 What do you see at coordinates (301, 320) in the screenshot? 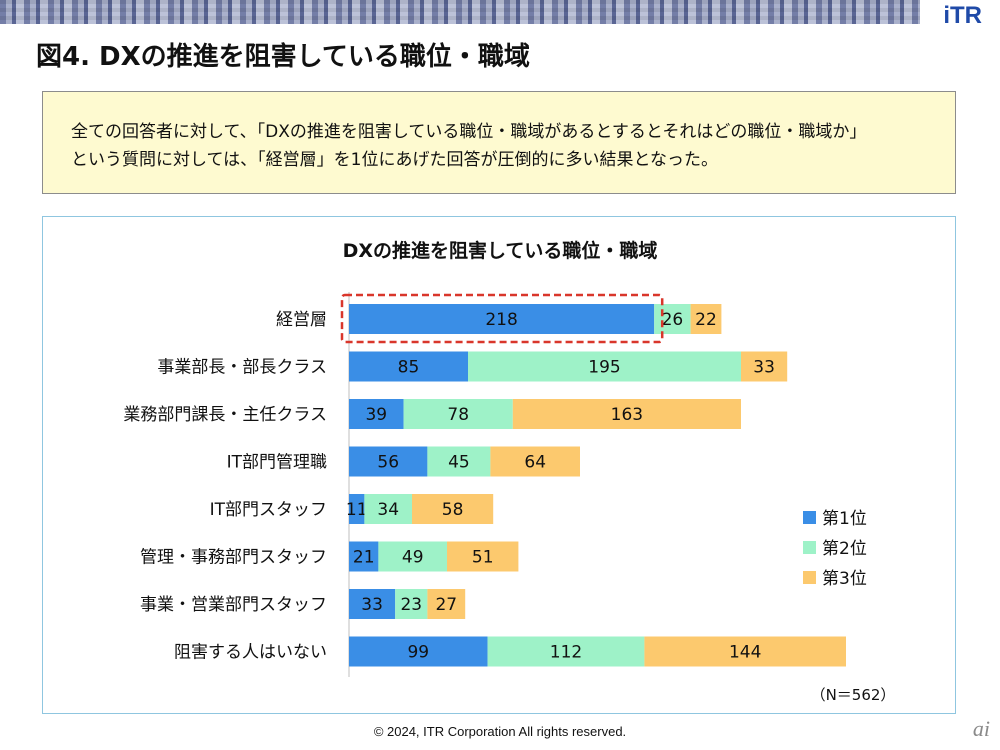
I see `category-label: 経営層` at bounding box center [301, 320].